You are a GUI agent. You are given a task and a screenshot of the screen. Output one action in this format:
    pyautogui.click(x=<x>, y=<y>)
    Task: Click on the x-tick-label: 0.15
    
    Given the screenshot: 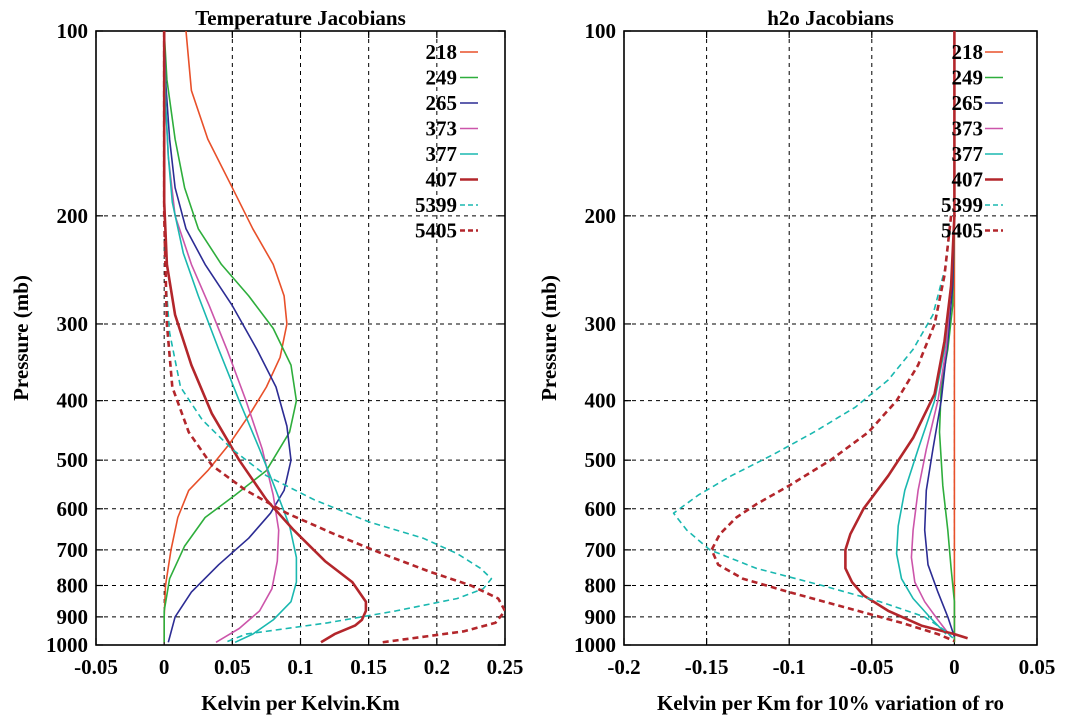 What is the action you would take?
    pyautogui.click(x=368, y=667)
    